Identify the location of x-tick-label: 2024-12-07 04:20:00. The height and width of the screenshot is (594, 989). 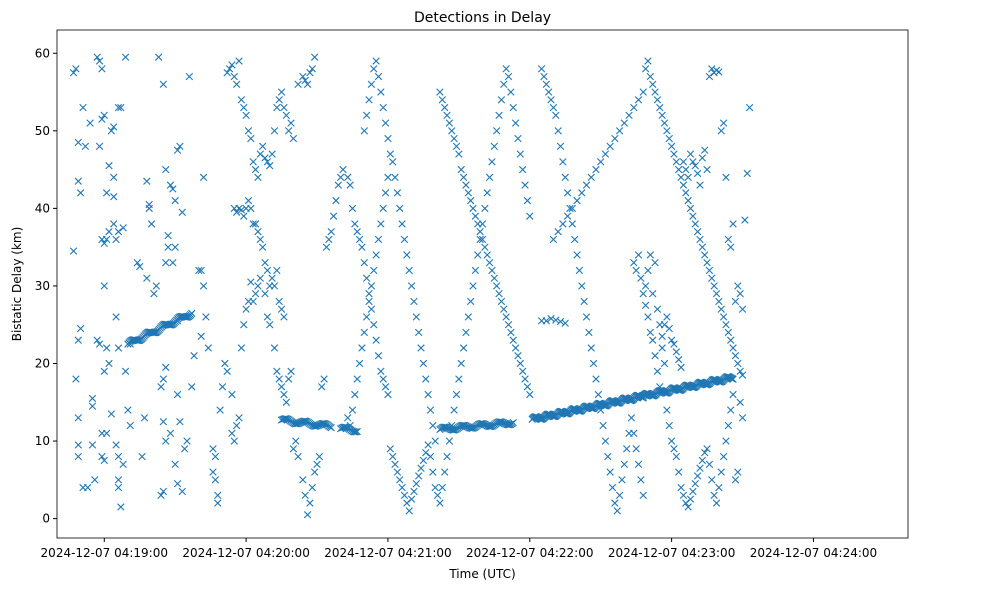
(245, 553).